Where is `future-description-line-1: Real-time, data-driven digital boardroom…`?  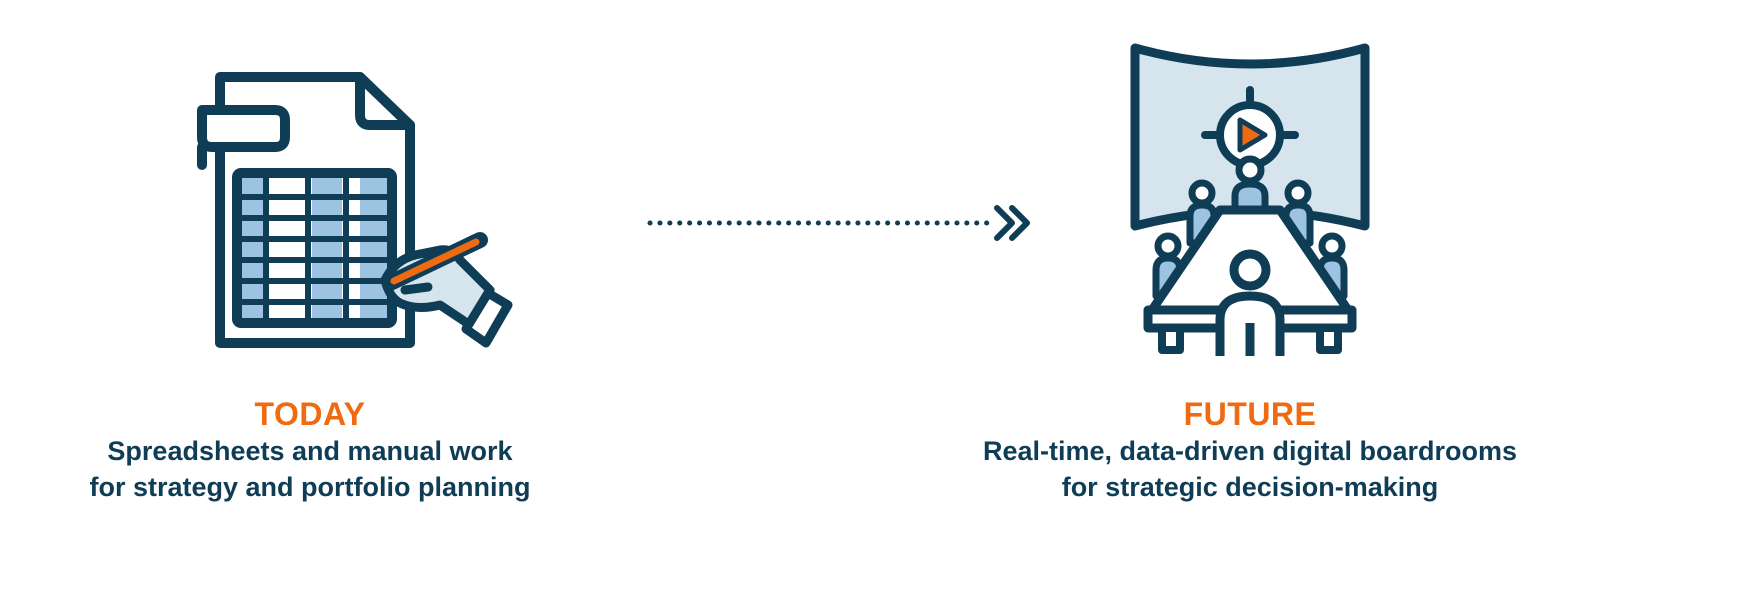
future-description-line-1: Real-time, data-driven digital boardroom… is located at coordinates (1250, 451).